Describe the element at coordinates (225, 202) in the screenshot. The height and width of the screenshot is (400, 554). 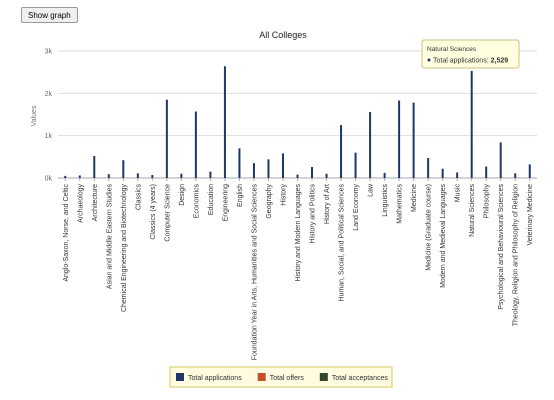
I see `x-tick-label: Engineering` at that location.